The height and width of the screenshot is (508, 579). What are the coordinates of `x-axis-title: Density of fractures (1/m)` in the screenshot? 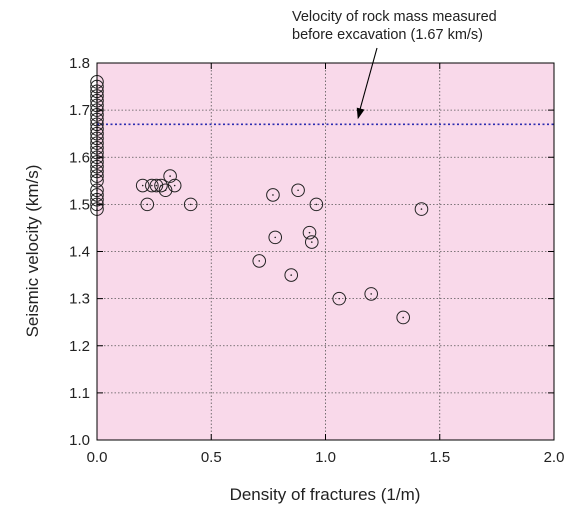 It's located at (325, 494).